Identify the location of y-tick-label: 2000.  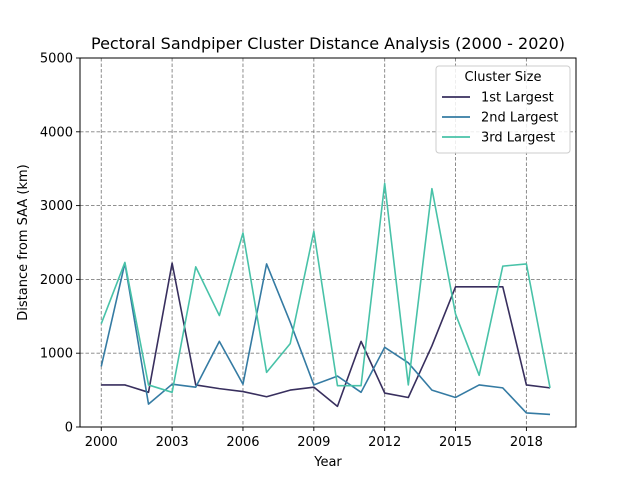
(56, 280).